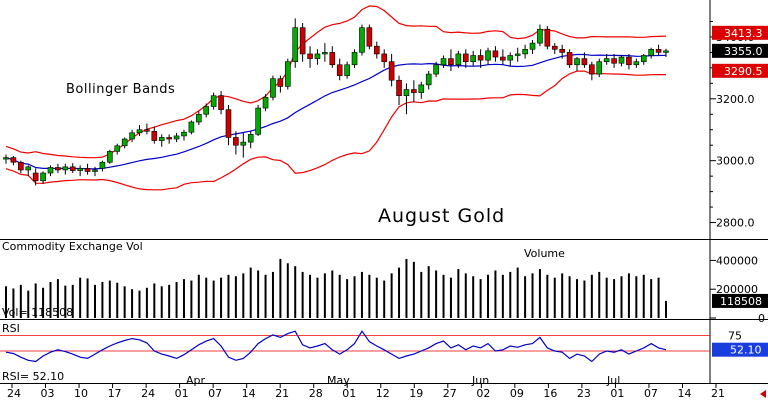 This screenshot has width=768, height=400. I want to click on rsi-series-line, so click(336, 346).